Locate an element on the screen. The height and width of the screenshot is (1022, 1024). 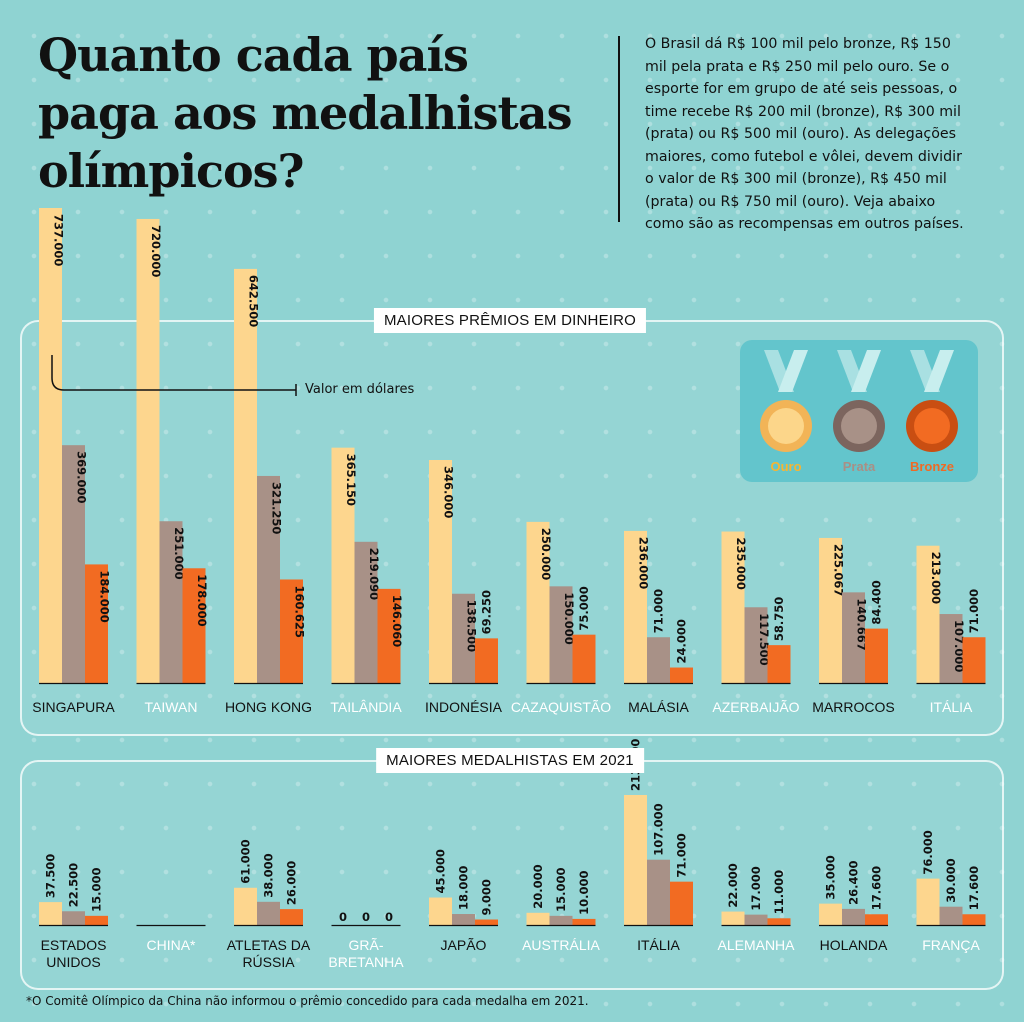
value-label: 35.000 is located at coordinates (831, 877).